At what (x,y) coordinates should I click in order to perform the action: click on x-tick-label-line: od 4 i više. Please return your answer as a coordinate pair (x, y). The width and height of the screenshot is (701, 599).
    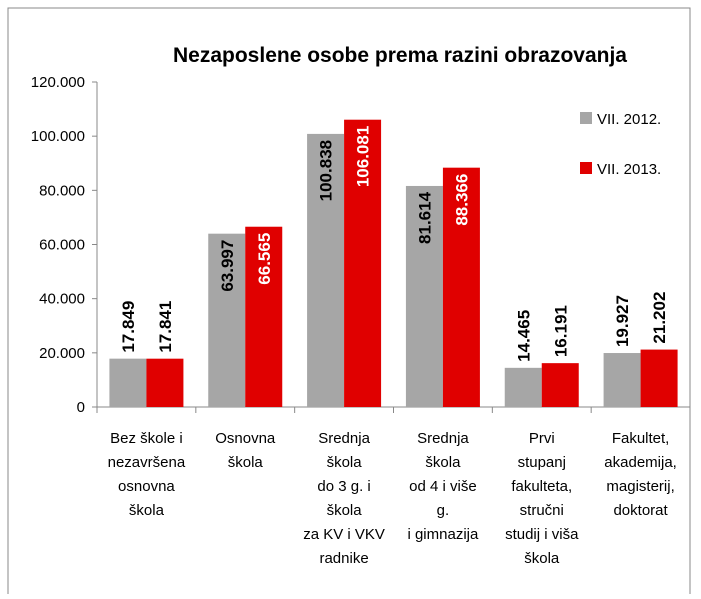
    Looking at the image, I should click on (443, 486).